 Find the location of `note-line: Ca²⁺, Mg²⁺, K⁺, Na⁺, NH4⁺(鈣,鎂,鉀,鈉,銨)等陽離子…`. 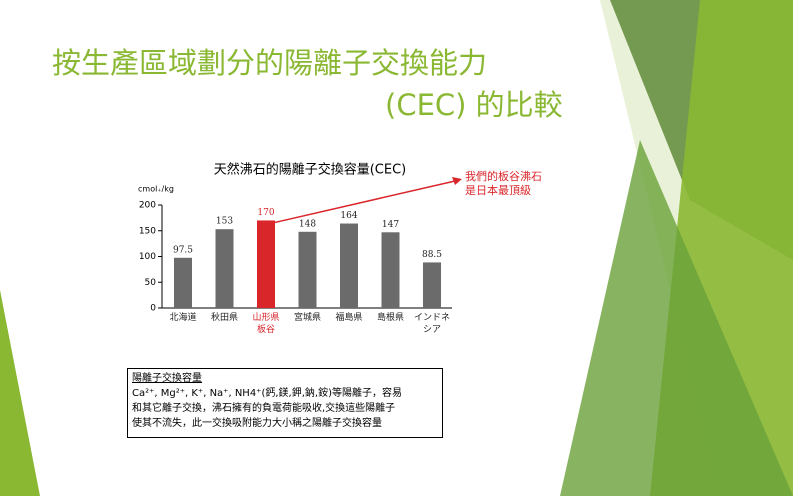

note-line: Ca²⁺, Mg²⁺, K⁺, Na⁺, NH4⁺(鈣,鎂,鉀,鈉,銨)等陽離子… is located at coordinates (267, 393).